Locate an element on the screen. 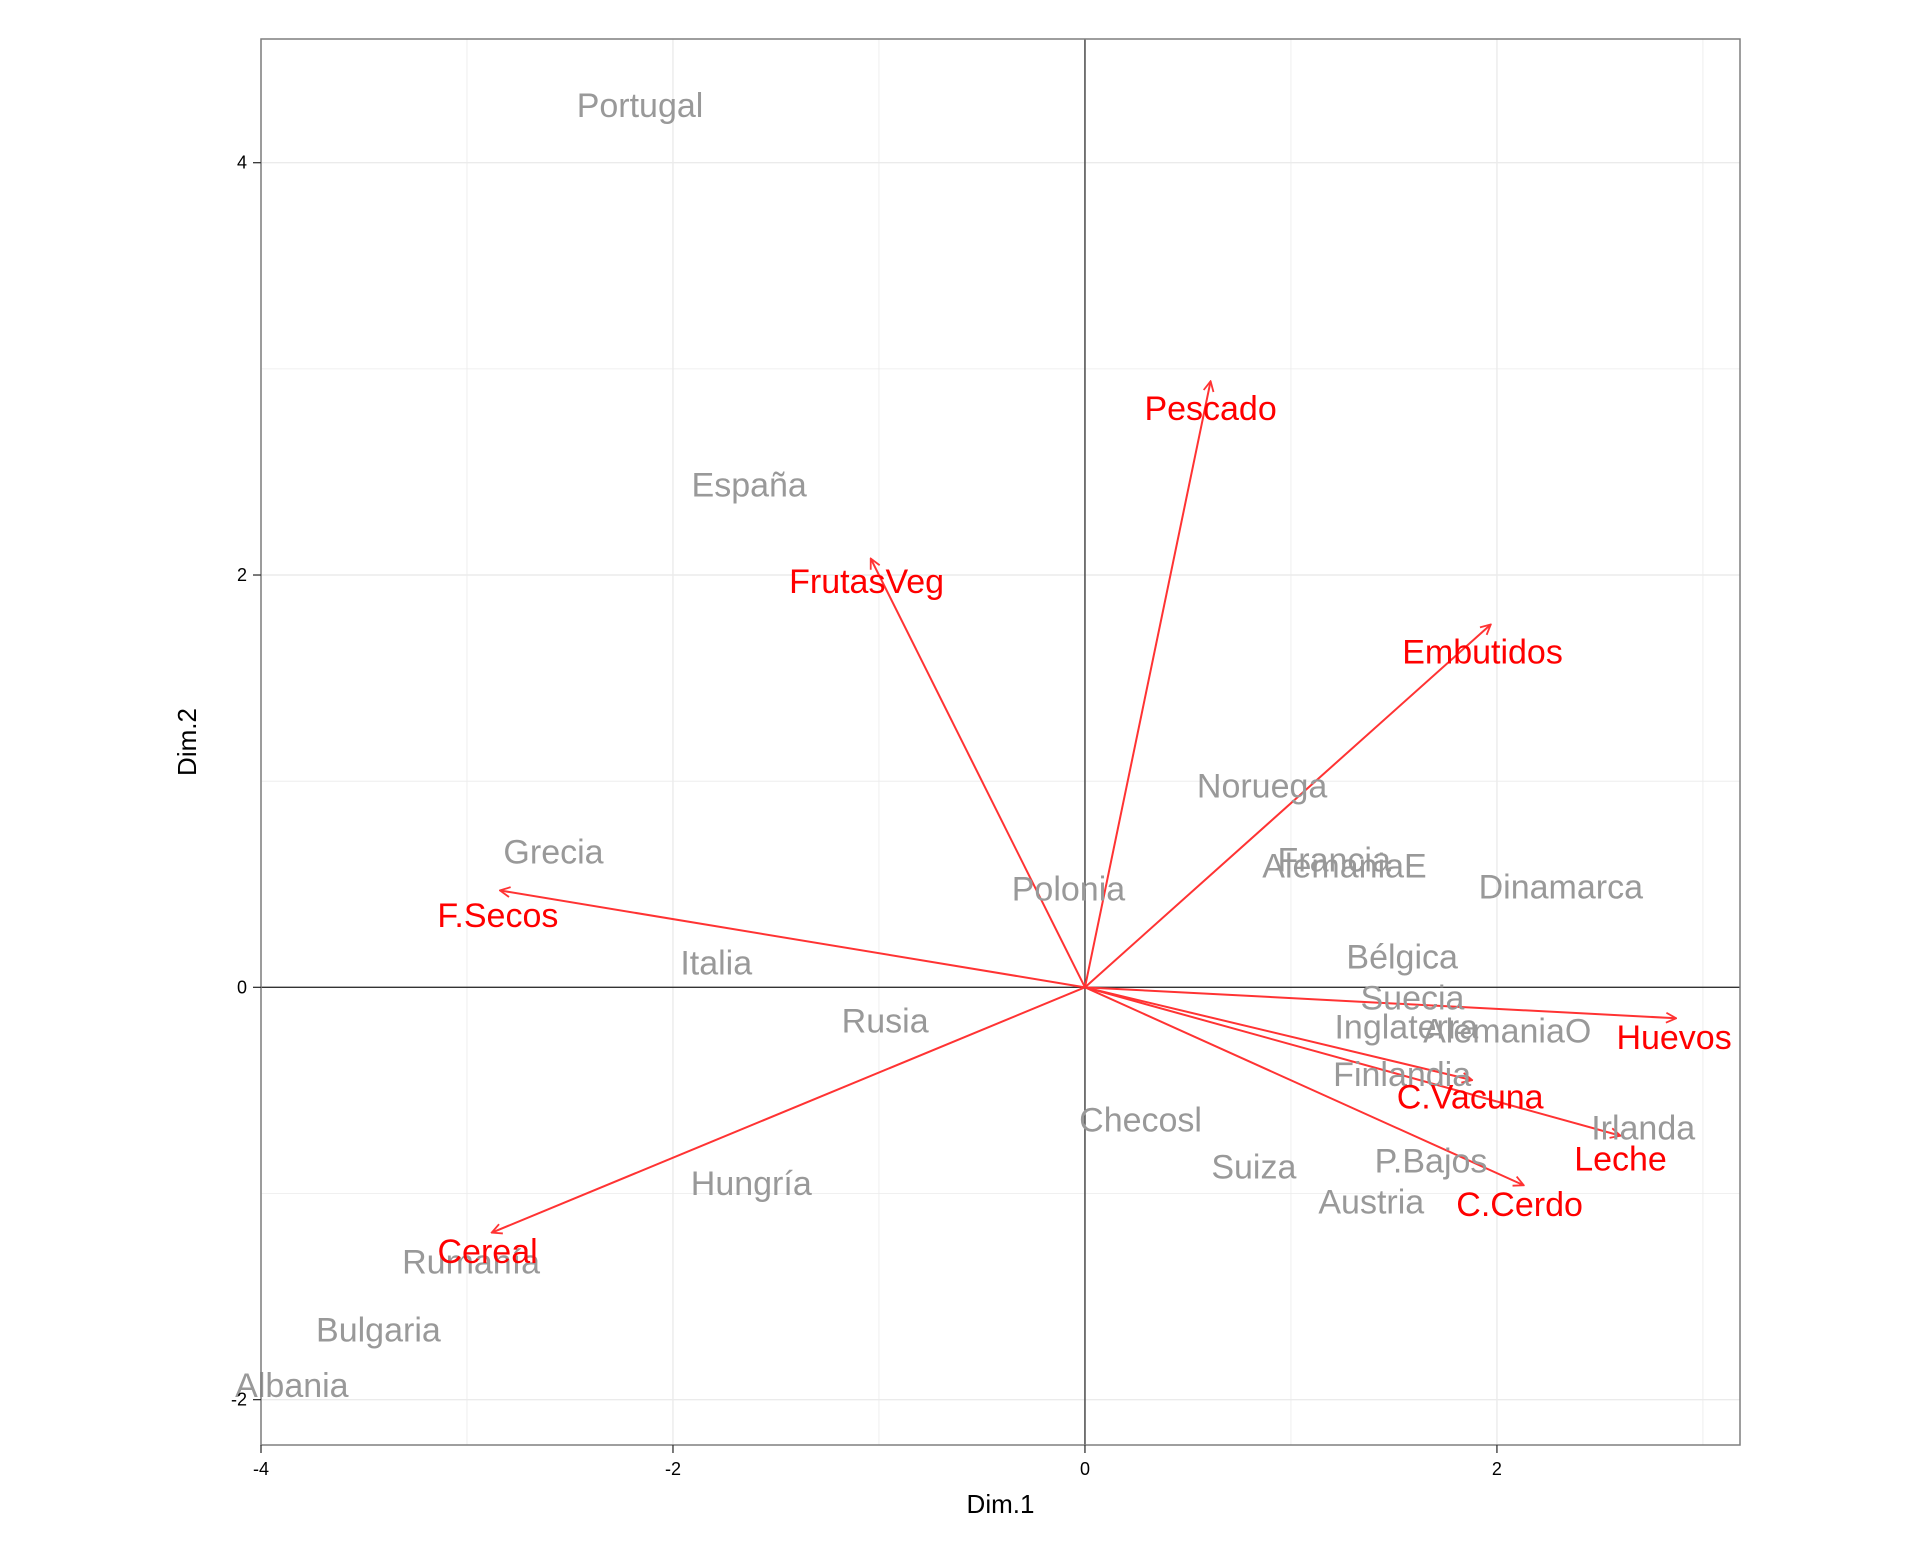  country-label: Inglaterra is located at coordinates (1406, 1027).